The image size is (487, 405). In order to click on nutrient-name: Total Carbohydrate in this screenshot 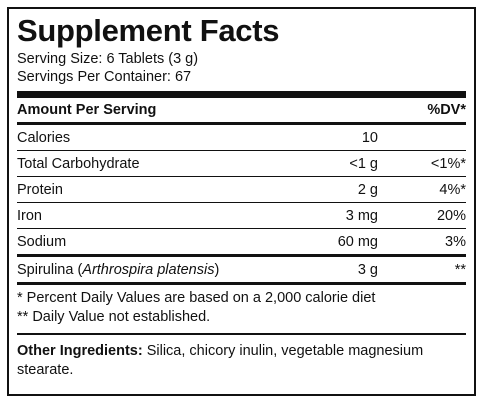, I will do `click(78, 163)`.